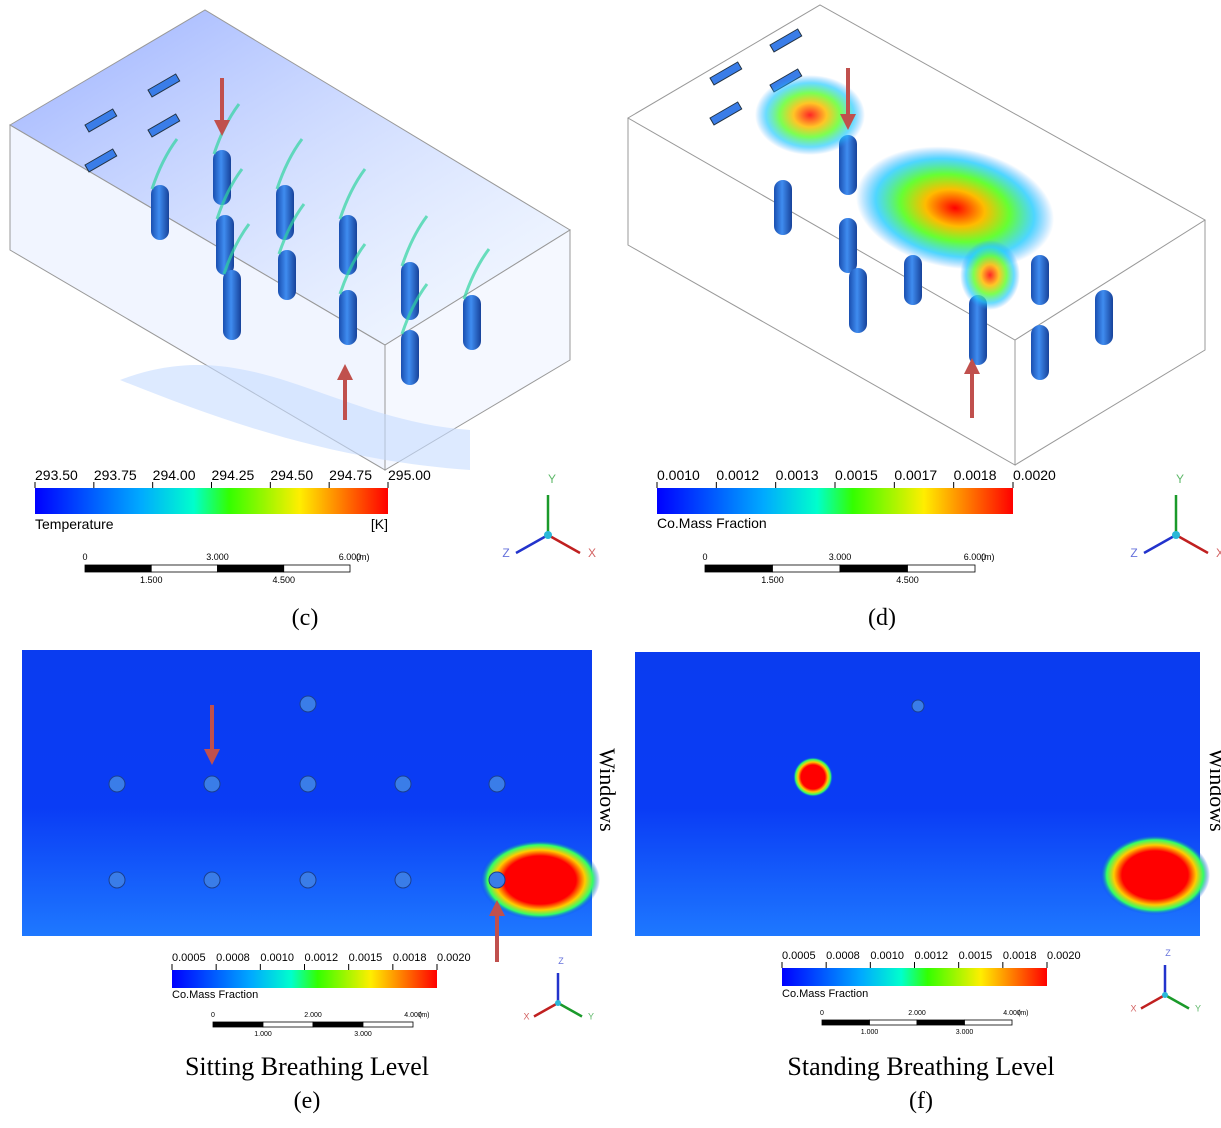  What do you see at coordinates (74, 524) in the screenshot?
I see `colorbar-label: Temperature` at bounding box center [74, 524].